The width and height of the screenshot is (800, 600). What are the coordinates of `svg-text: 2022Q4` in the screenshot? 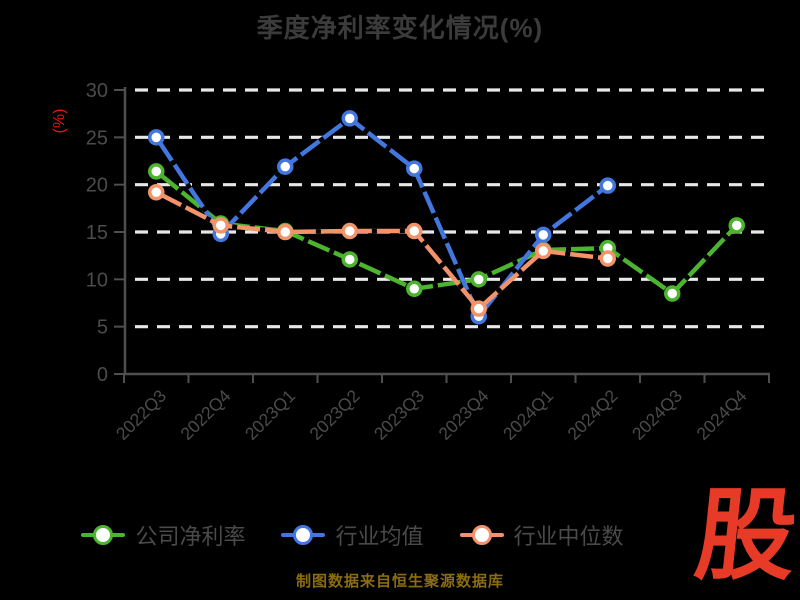 It's located at (205, 415).